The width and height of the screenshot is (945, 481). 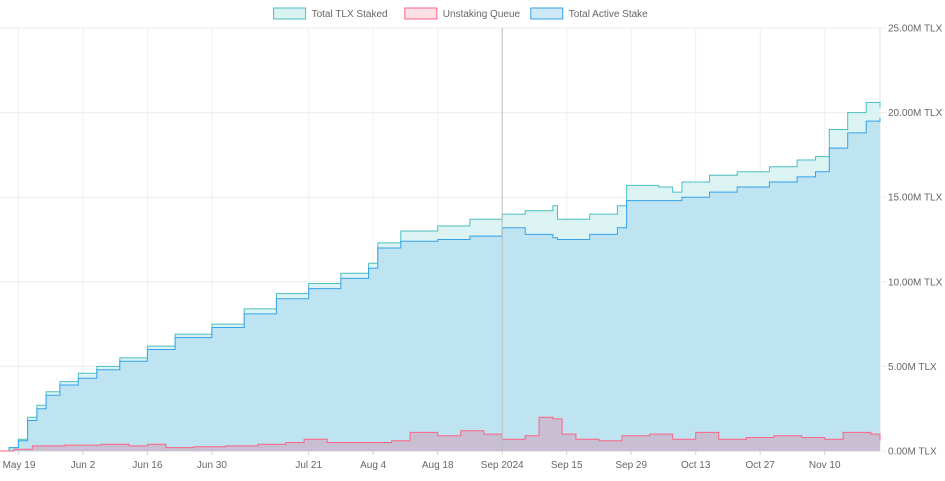 What do you see at coordinates (912, 452) in the screenshot?
I see `y-tick-label: 0.00M TLX` at bounding box center [912, 452].